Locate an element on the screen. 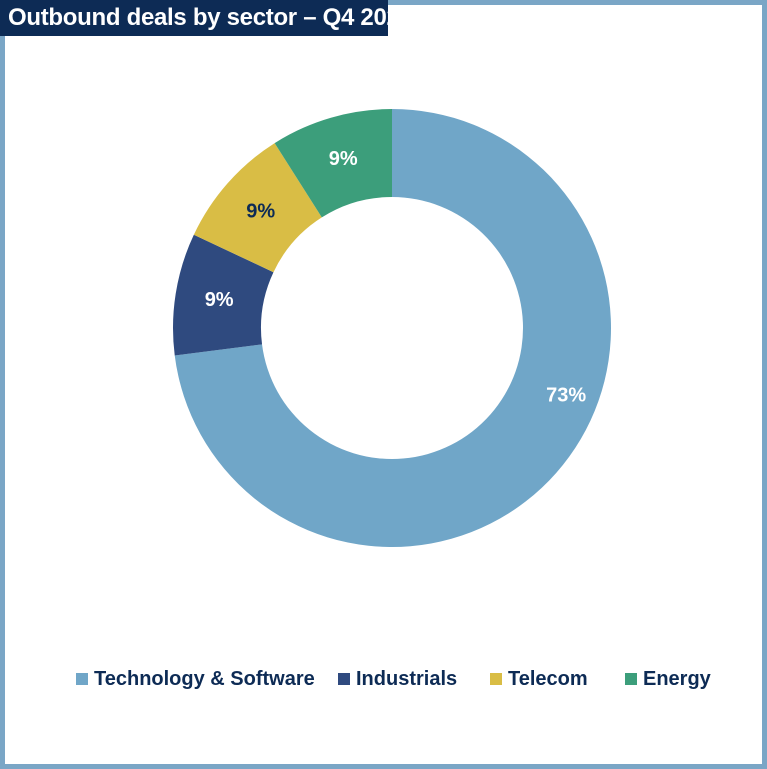 The width and height of the screenshot is (767, 769). legend-swatch-technology-software is located at coordinates (82, 679).